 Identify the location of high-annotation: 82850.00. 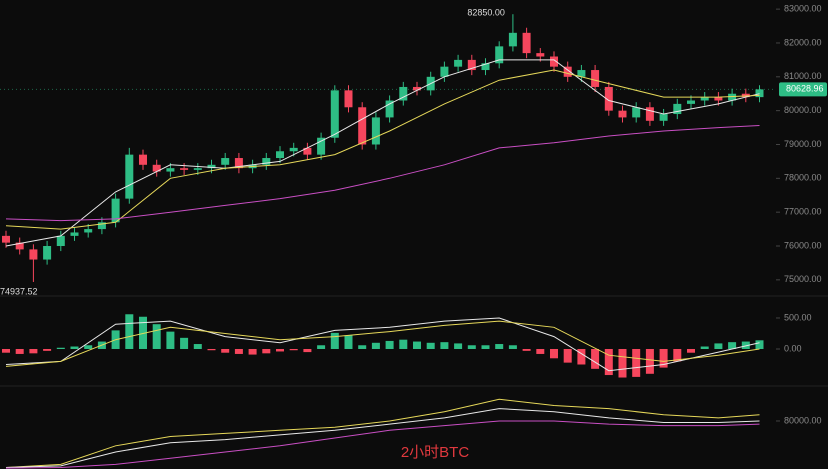
(486, 12).